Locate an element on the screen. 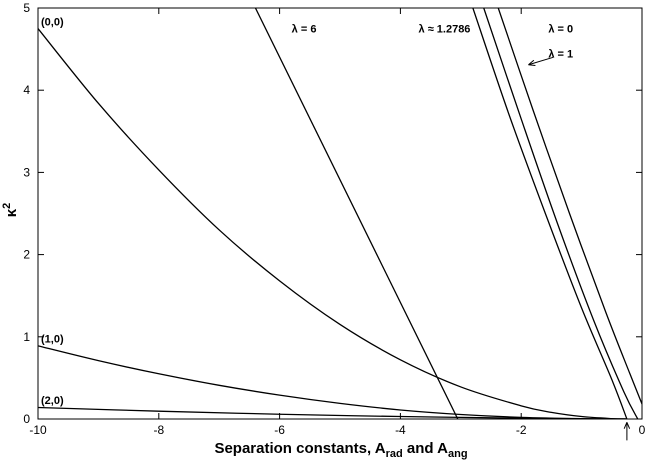 This screenshot has width=649, height=462. x-tick-label: -6 is located at coordinates (279, 430).